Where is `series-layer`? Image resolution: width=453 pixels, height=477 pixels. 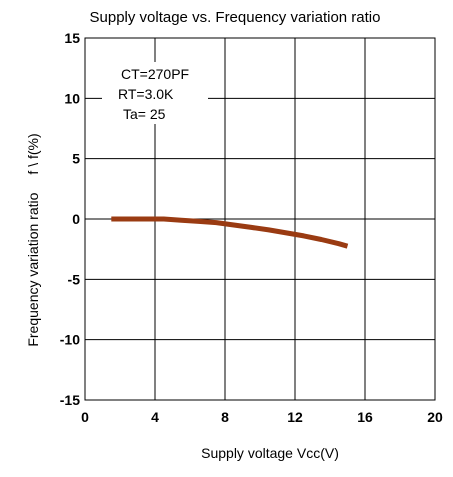 series-layer is located at coordinates (230, 232).